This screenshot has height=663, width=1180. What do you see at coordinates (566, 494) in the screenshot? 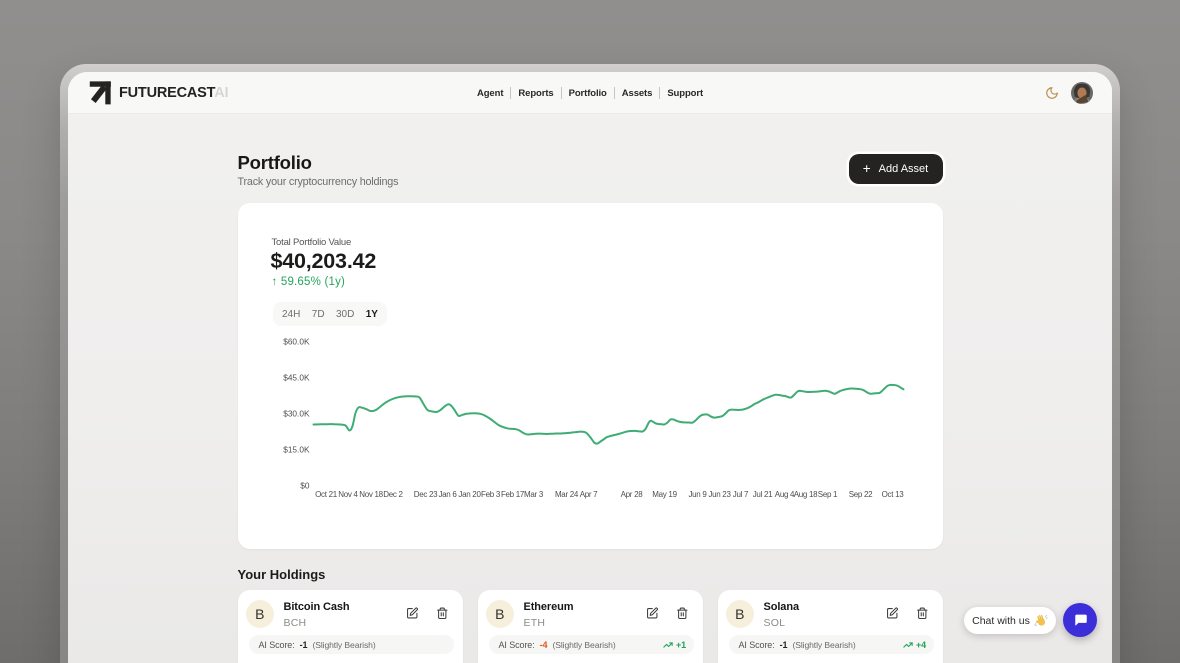
I see `svg-text: Mar 24` at bounding box center [566, 494].